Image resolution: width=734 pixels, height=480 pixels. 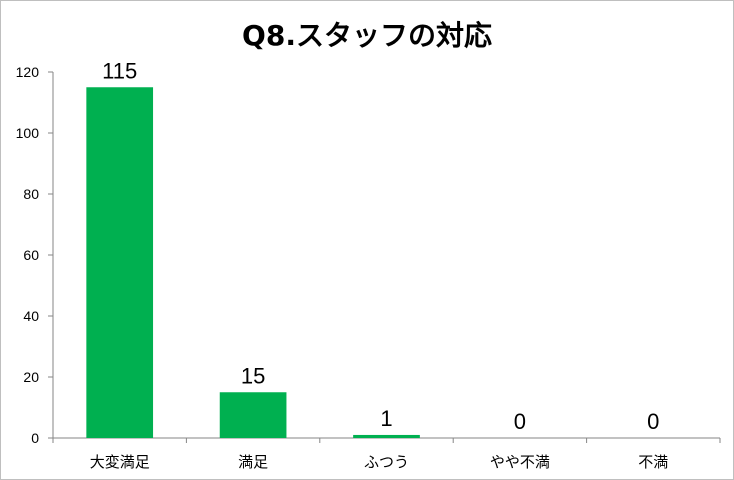 What do you see at coordinates (31, 377) in the screenshot?
I see `y-tick-label: 20` at bounding box center [31, 377].